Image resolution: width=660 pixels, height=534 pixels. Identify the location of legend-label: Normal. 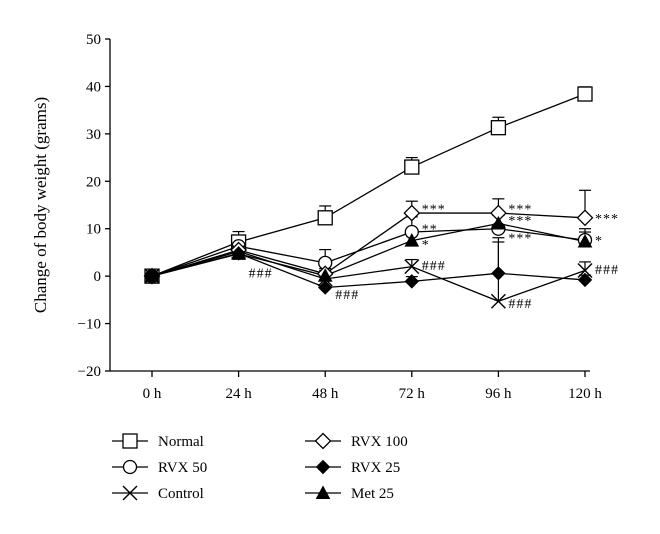
(181, 442).